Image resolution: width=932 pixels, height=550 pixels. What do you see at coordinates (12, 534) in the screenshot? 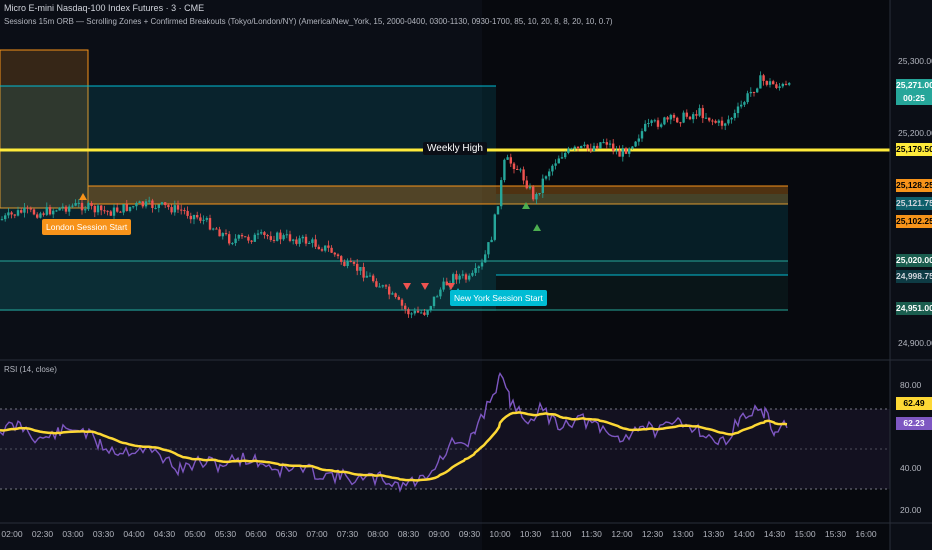
I see `time-tick: 02:00` at bounding box center [12, 534].